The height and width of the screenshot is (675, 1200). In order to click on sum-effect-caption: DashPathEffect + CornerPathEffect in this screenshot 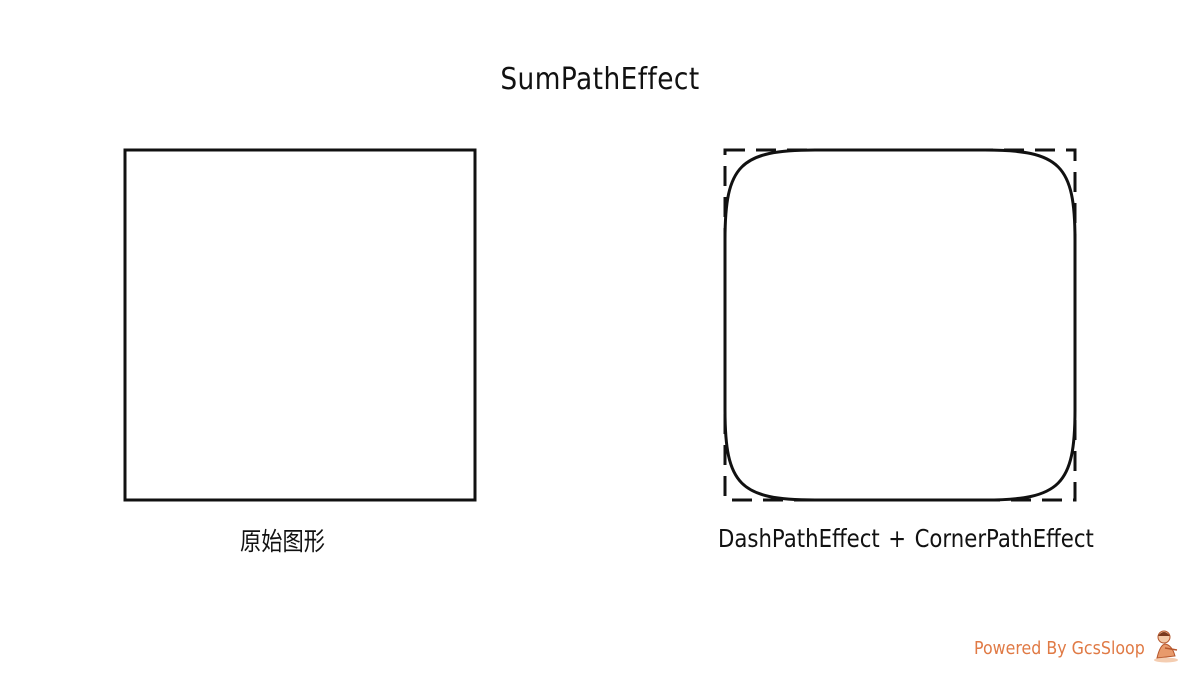, I will do `click(906, 538)`.